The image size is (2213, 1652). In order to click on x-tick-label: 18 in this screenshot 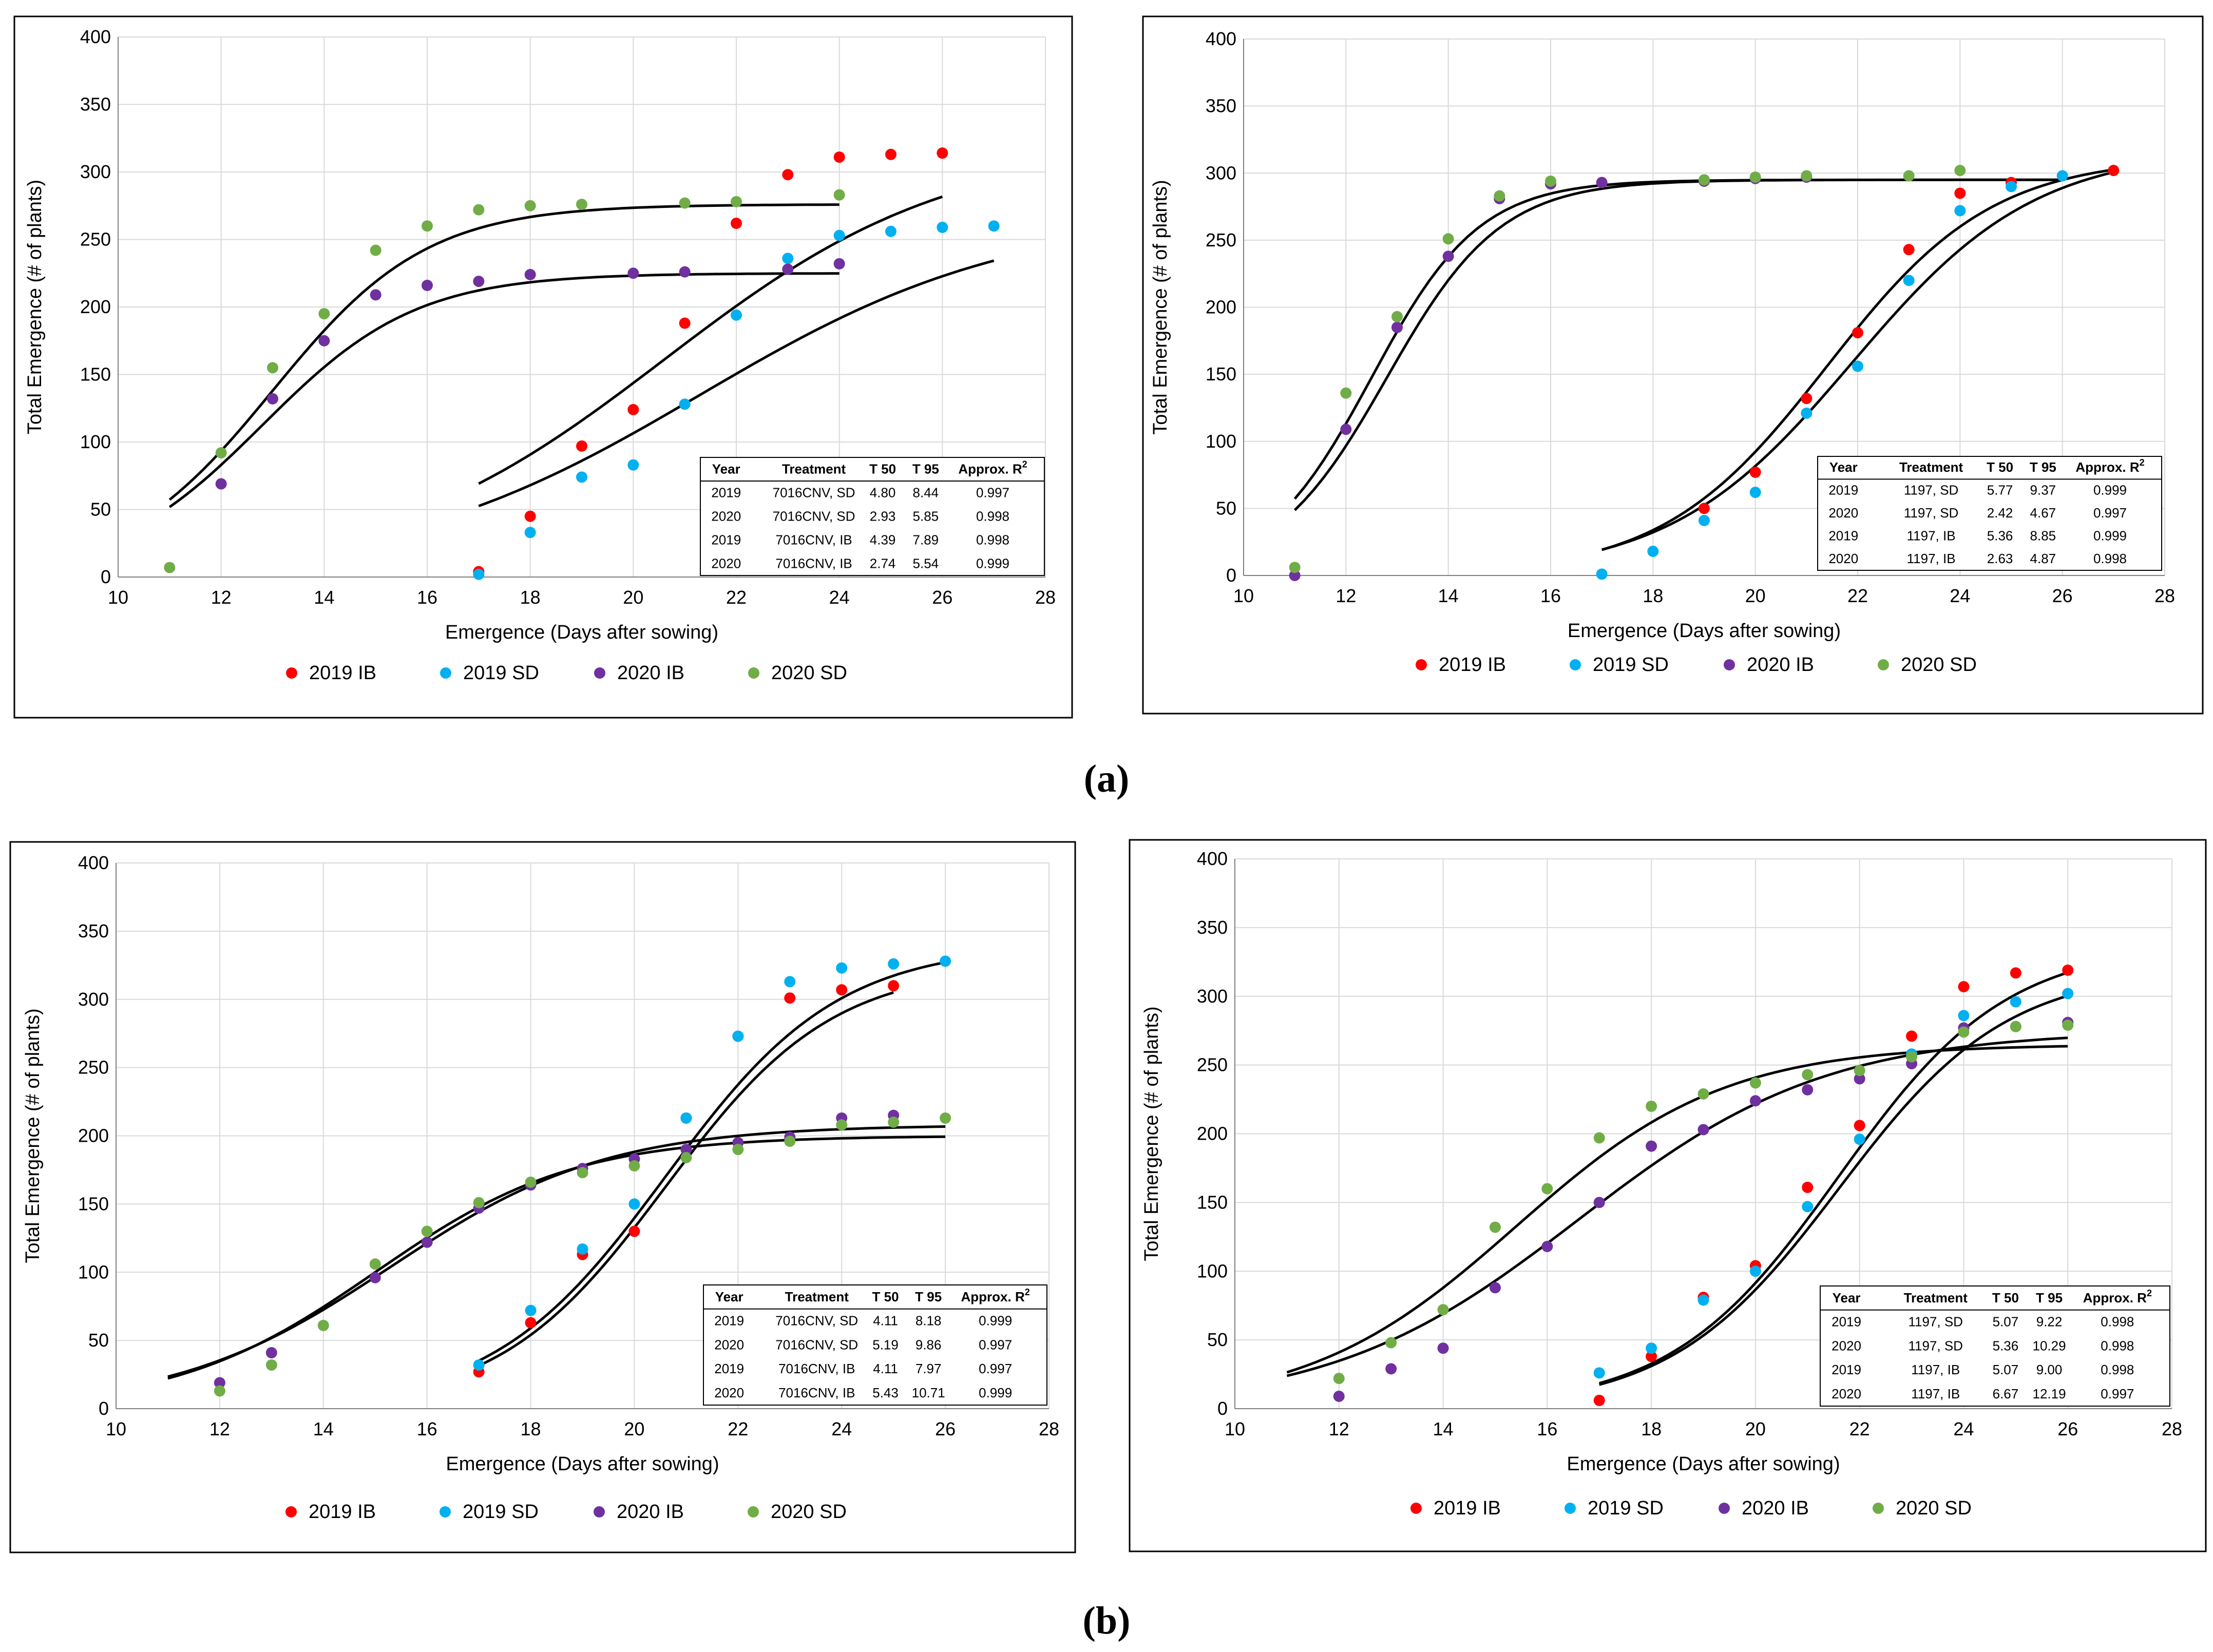, I will do `click(530, 597)`.